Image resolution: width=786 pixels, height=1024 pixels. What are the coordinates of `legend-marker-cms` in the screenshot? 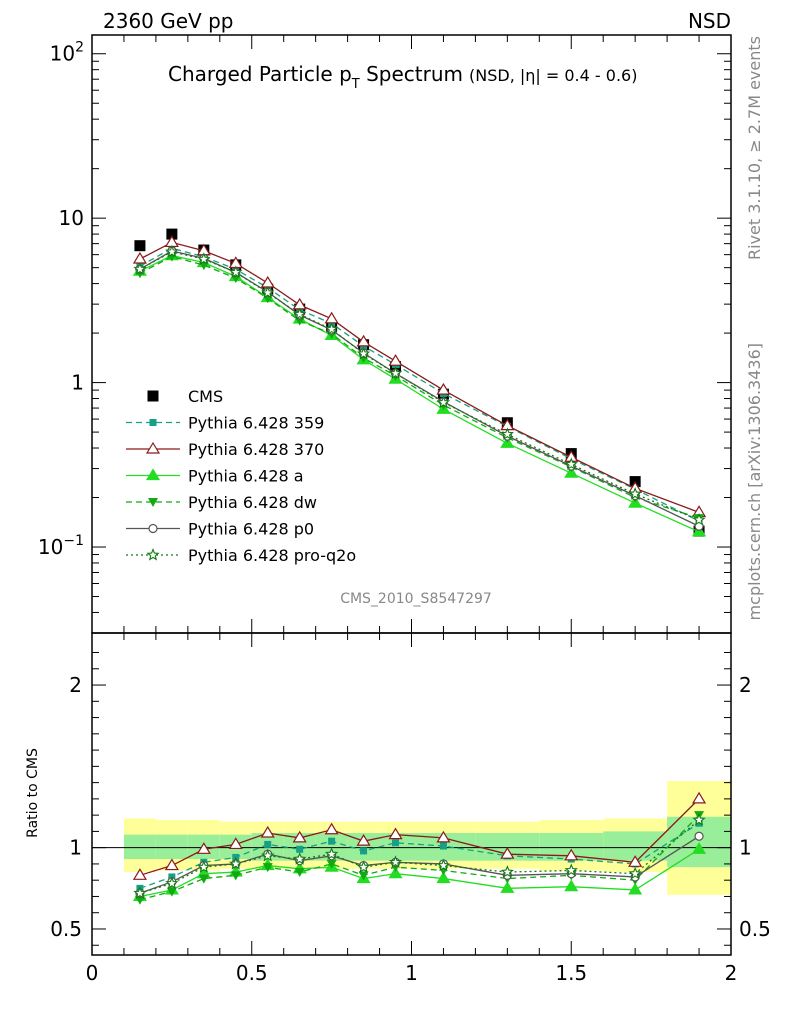 It's located at (153, 396).